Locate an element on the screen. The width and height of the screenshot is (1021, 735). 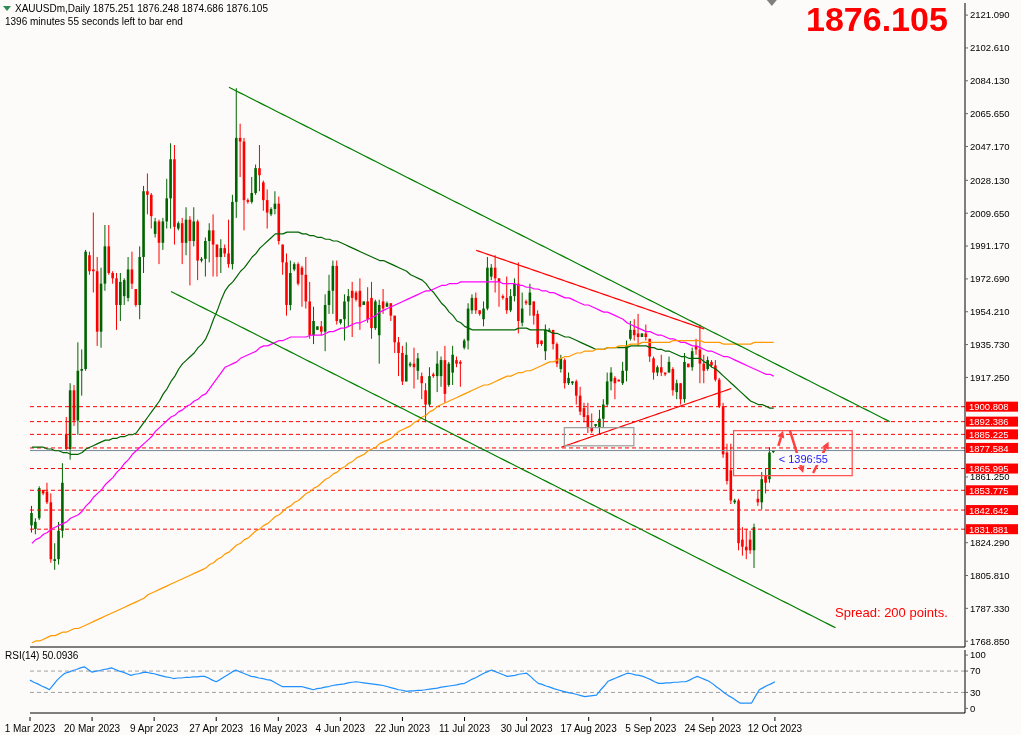
y-tick-label: 1824.290 is located at coordinates (990, 543).